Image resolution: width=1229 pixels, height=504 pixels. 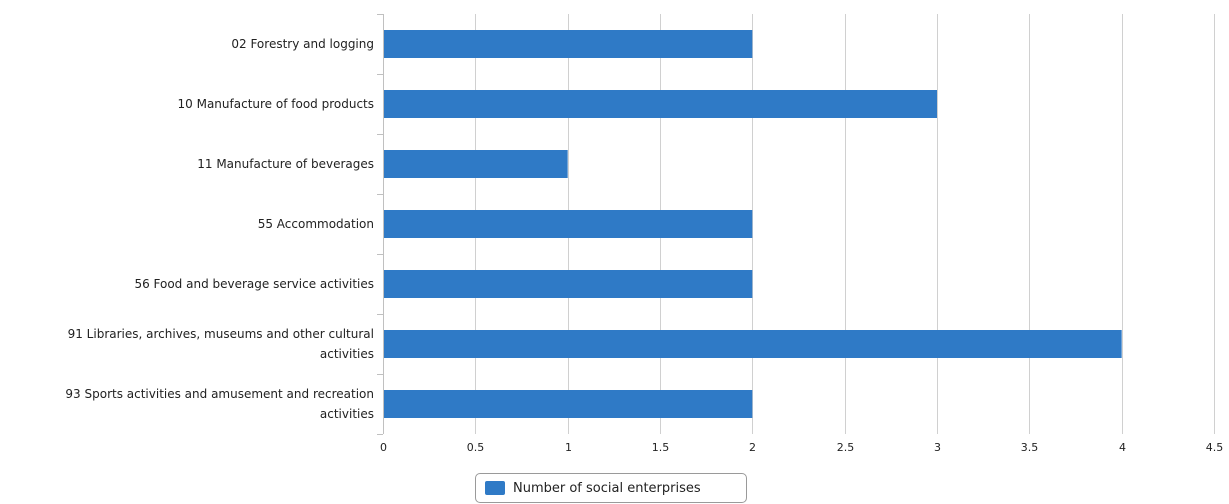 What do you see at coordinates (495, 488) in the screenshot?
I see `legend-swatch` at bounding box center [495, 488].